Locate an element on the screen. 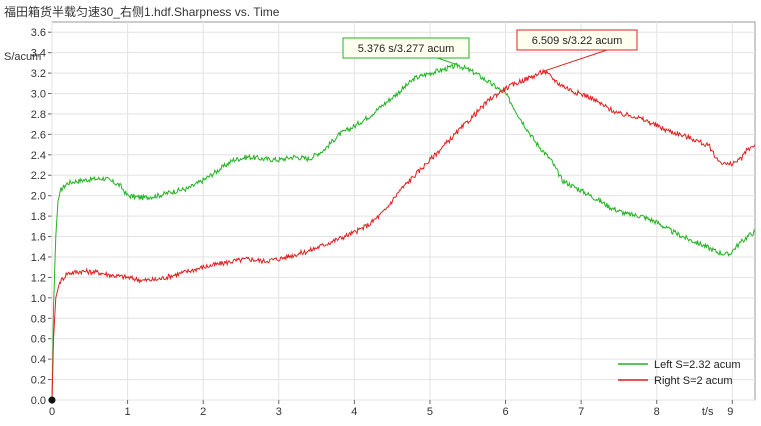 This screenshot has width=761, height=426. y-tick-label: 3.0 is located at coordinates (38, 95).